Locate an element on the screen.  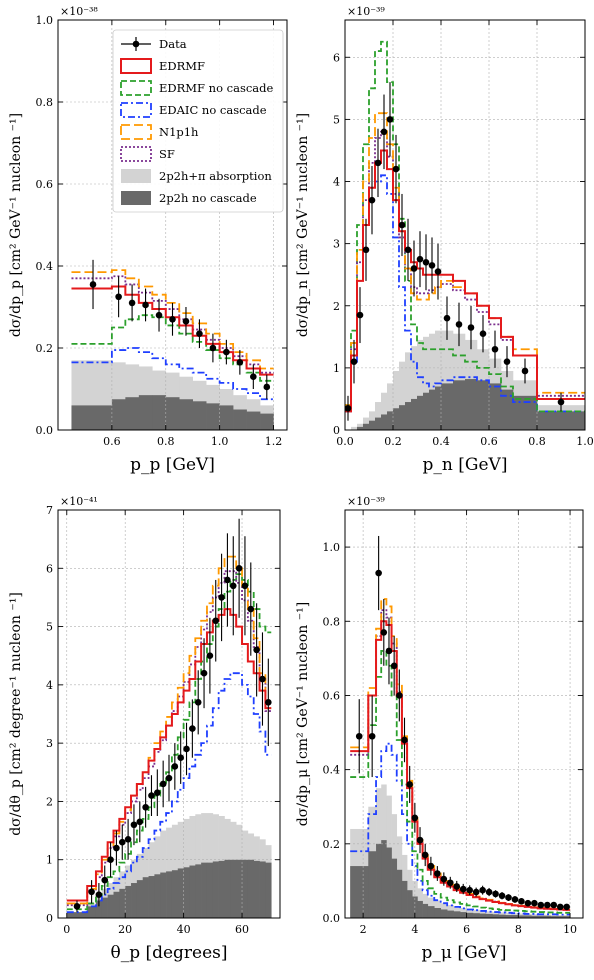
y-axis-label: dσ/dθ_p [cm² degree⁻¹ nucleon ⁻¹] is located at coordinates (16, 714).